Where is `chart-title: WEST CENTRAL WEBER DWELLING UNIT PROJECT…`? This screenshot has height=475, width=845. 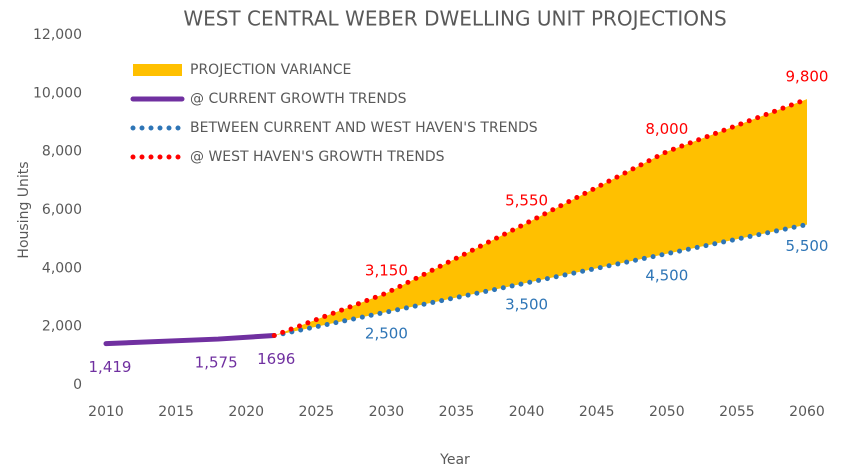 chart-title: WEST CENTRAL WEBER DWELLING UNIT PROJECT… is located at coordinates (454, 19).